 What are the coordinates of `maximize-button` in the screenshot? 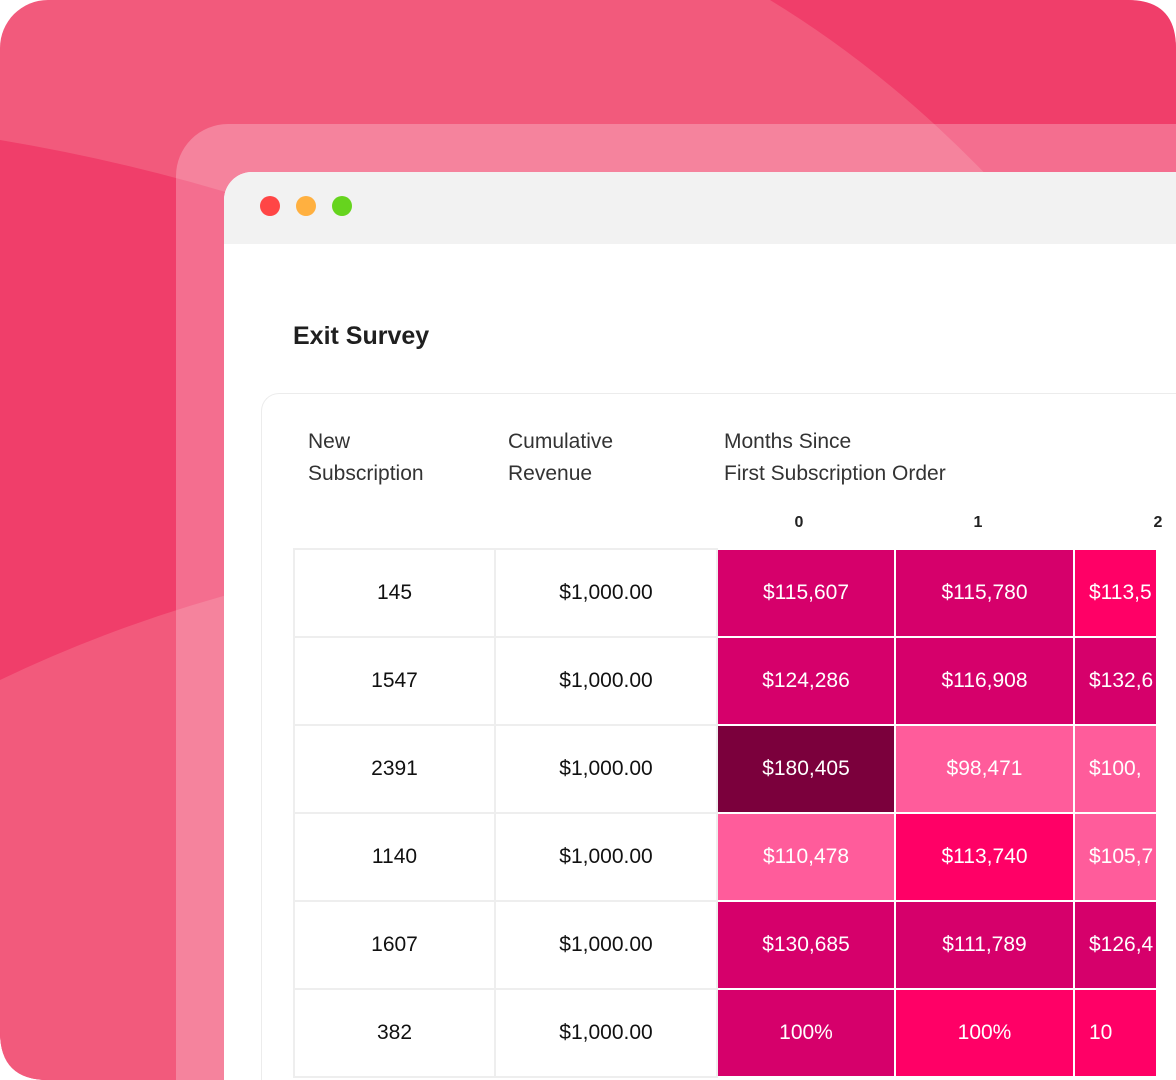 It's located at (342, 206).